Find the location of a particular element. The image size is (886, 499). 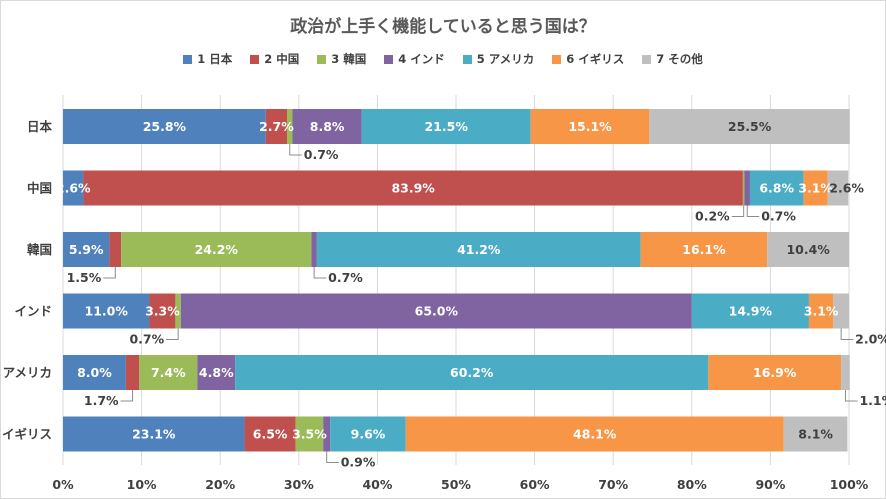

x-tick-label: 40% is located at coordinates (377, 484).